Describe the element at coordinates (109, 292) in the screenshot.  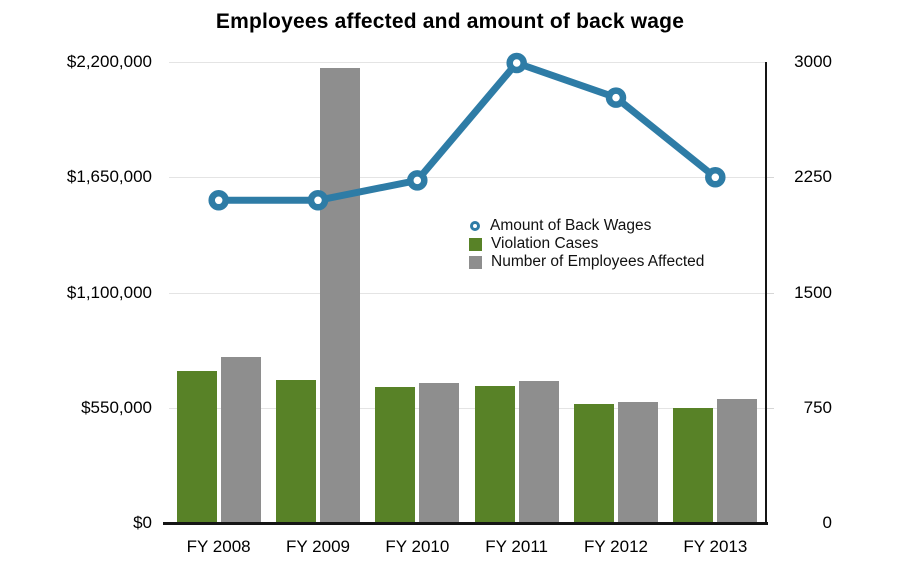
I see `y-tick-label-left: $1,100,000` at that location.